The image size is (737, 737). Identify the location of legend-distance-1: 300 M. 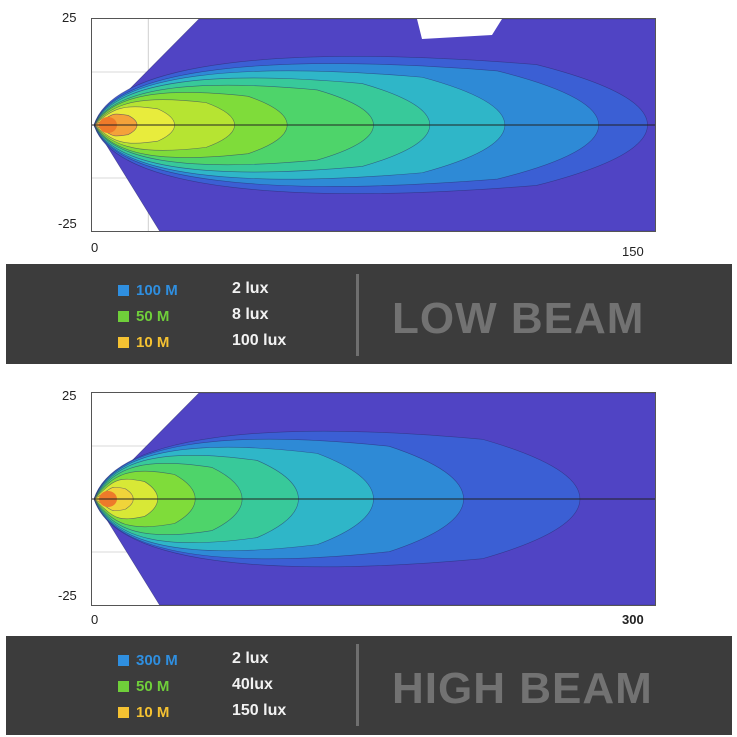
(157, 660).